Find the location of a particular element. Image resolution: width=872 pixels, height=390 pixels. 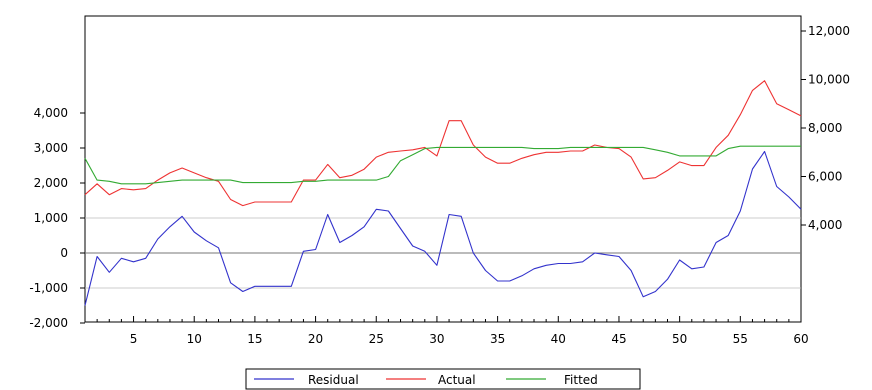

x-tick-label: 30 is located at coordinates (436, 339).